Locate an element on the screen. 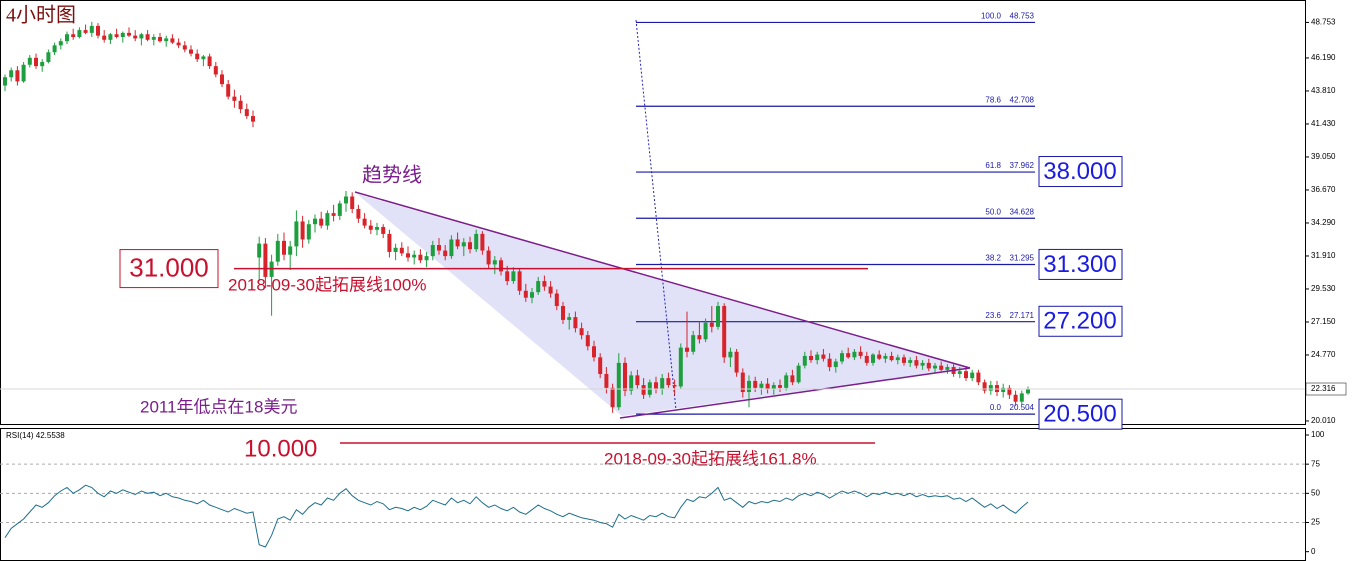  fib-ratio: 100.0 is located at coordinates (991, 16).